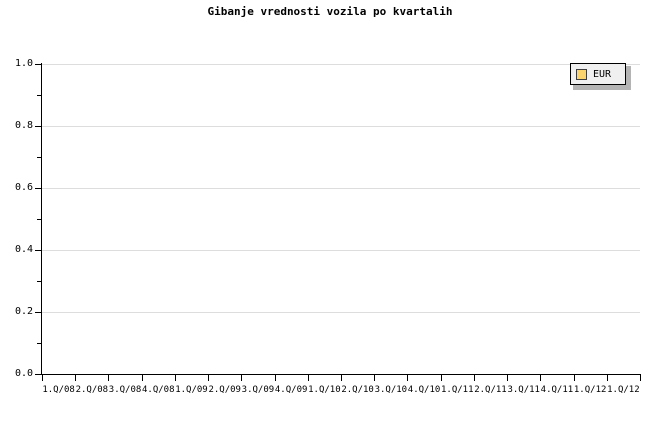  I want to click on x-axis-label: 4.Q/11, so click(557, 390).